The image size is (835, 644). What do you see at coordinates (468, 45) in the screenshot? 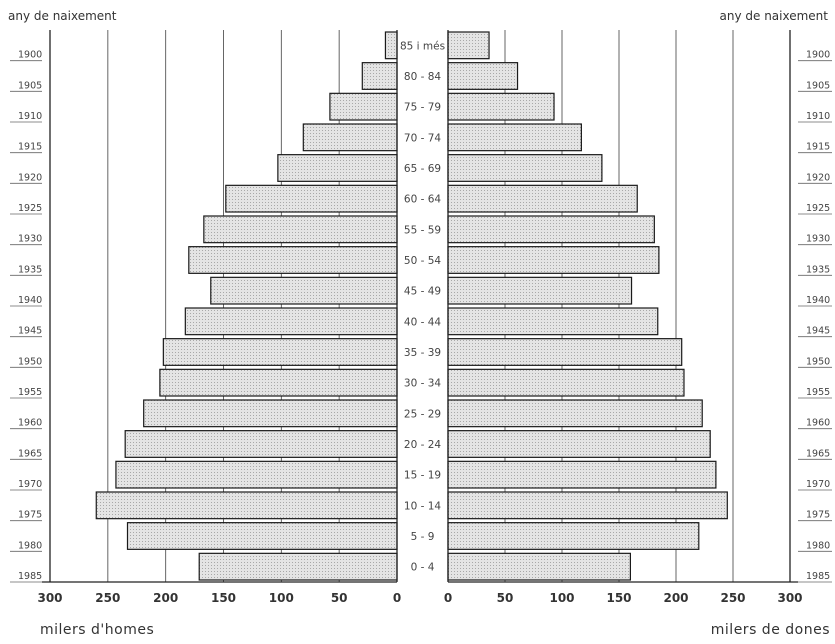
I see `bar-women-85-i-m-s` at bounding box center [468, 45].